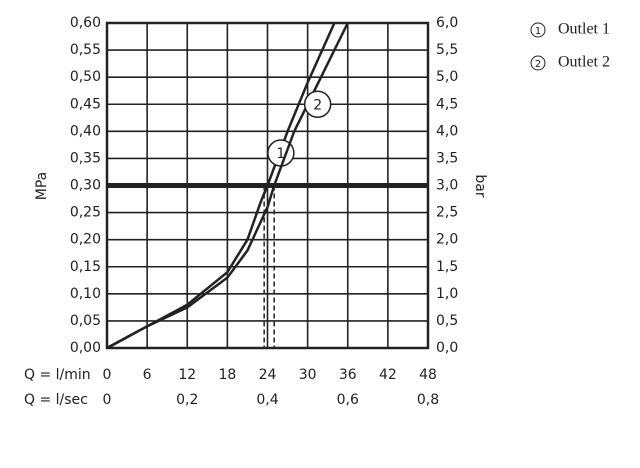 The height and width of the screenshot is (468, 640). I want to click on y2-tick-label: 3,5, so click(447, 158).